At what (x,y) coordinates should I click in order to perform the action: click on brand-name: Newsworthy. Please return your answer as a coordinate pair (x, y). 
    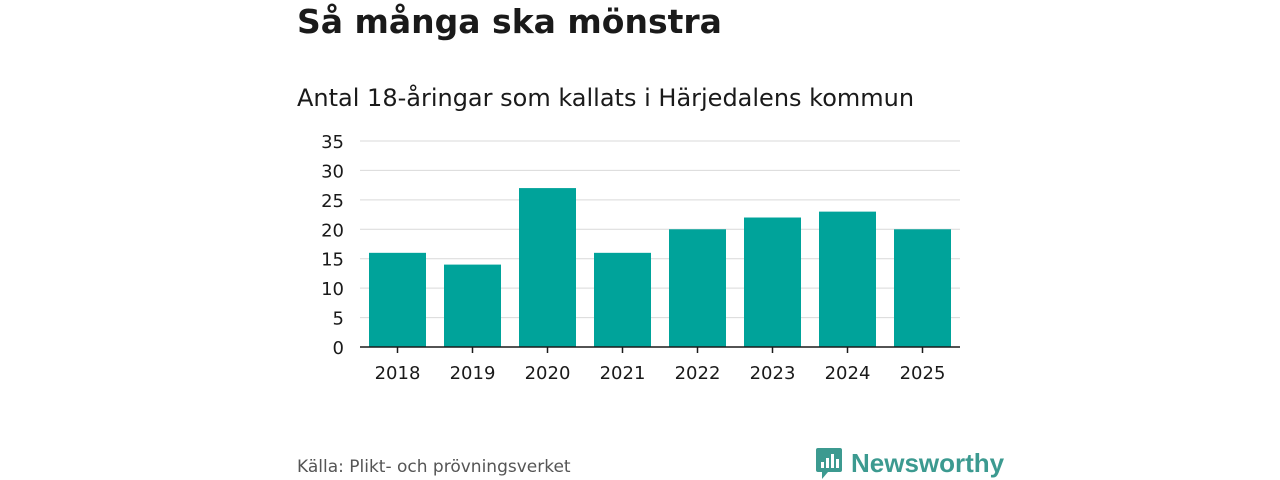
    Looking at the image, I should click on (928, 462).